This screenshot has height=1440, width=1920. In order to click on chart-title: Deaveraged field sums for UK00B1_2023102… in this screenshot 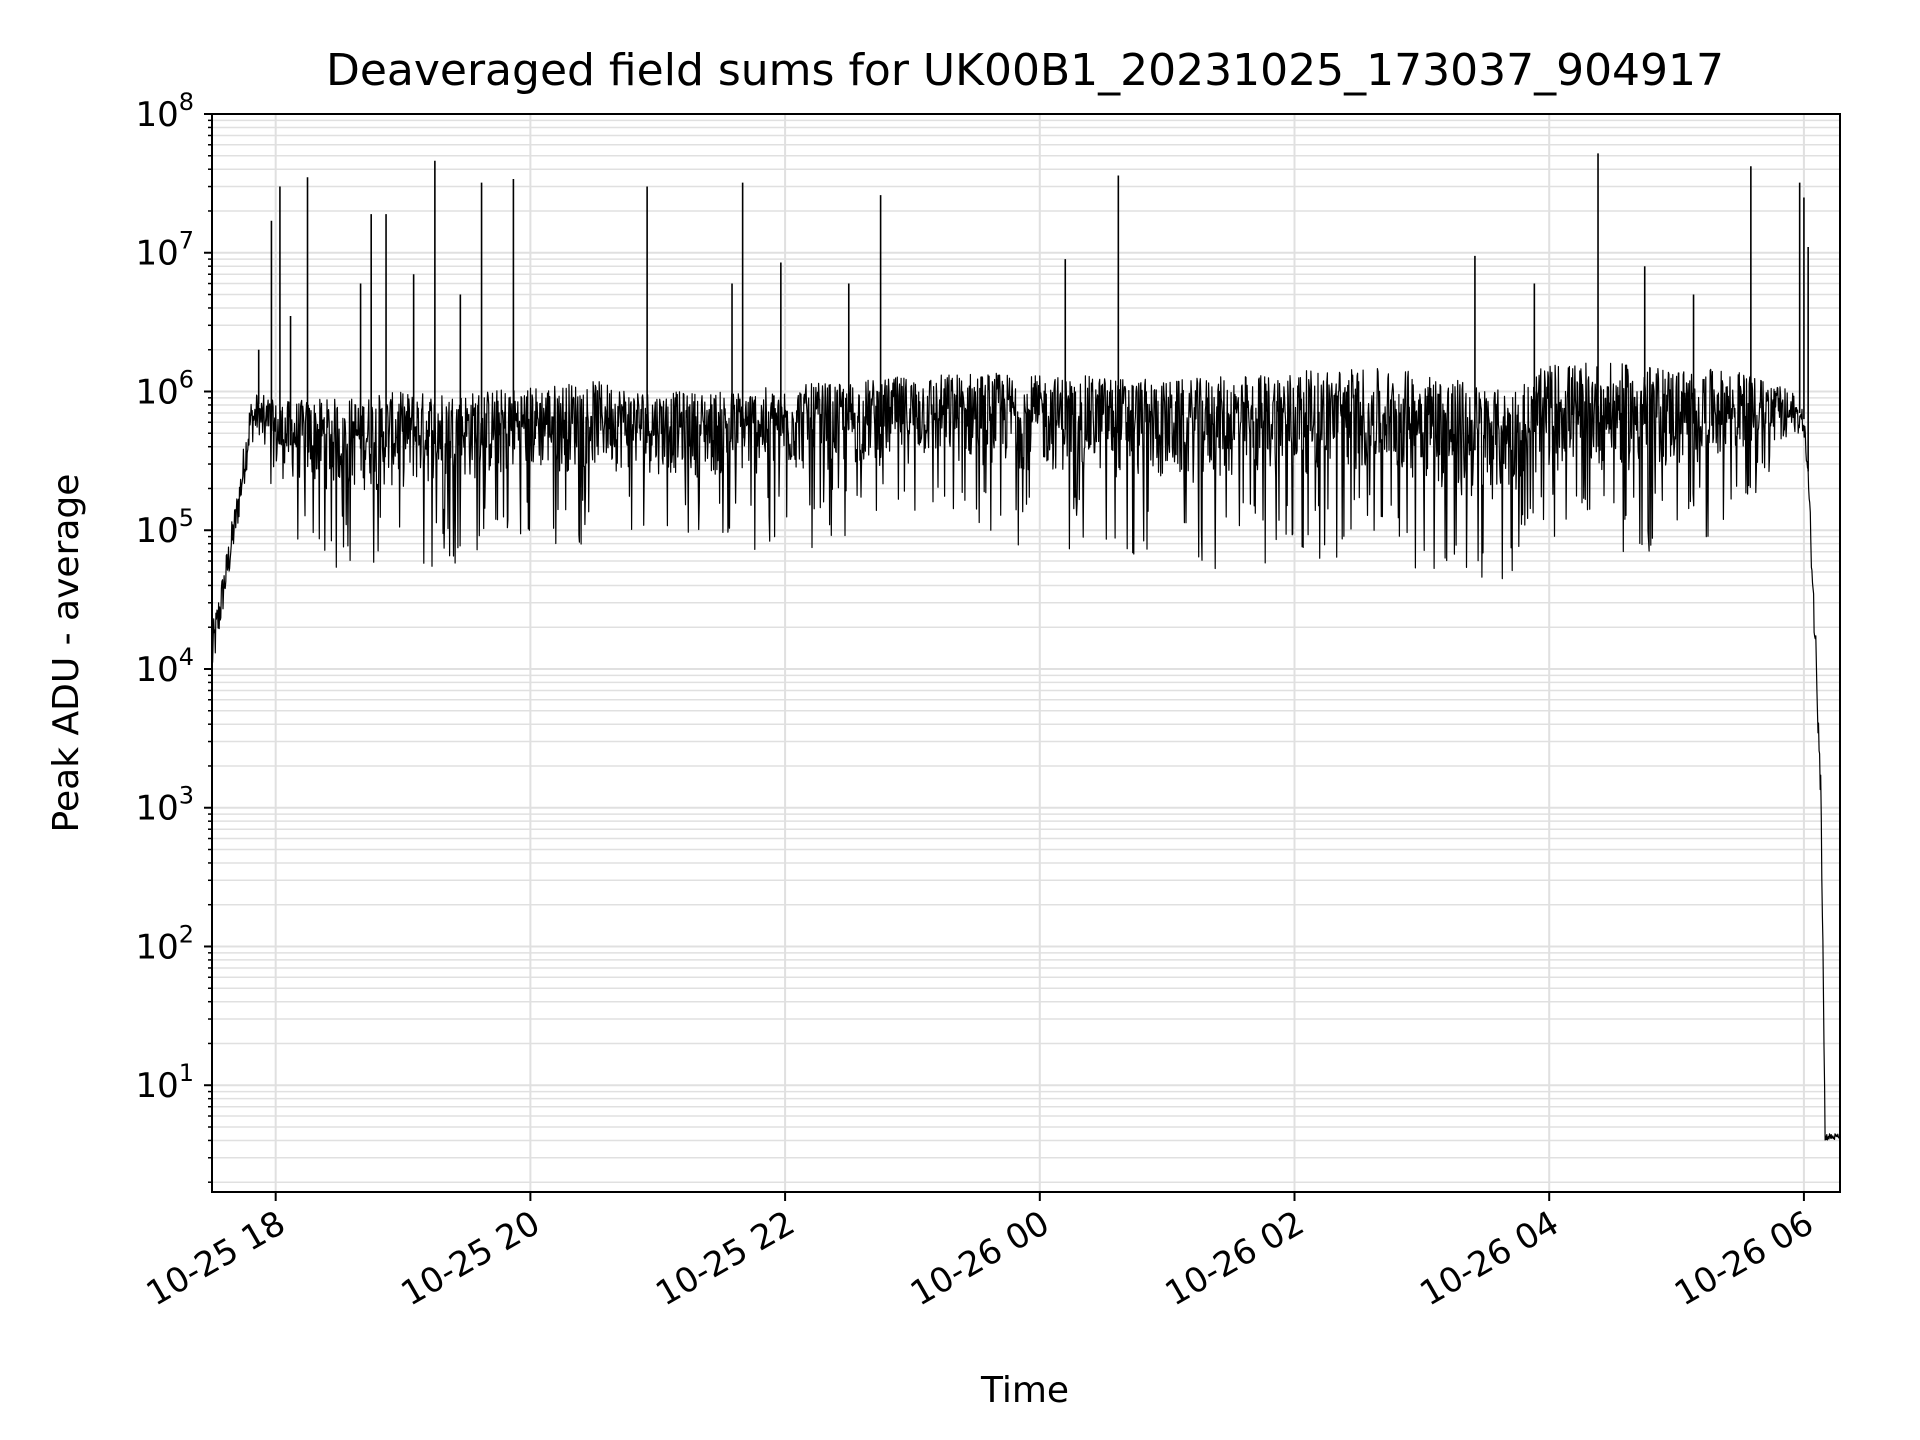, I will do `click(1025, 70)`.